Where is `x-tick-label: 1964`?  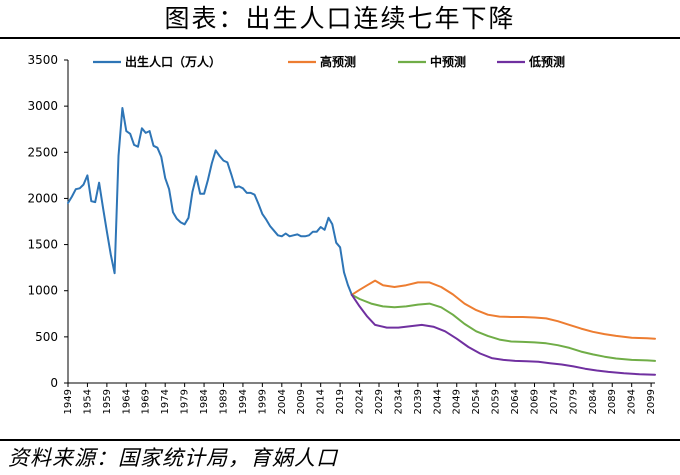
x-tick-label: 1964 is located at coordinates (126, 401).